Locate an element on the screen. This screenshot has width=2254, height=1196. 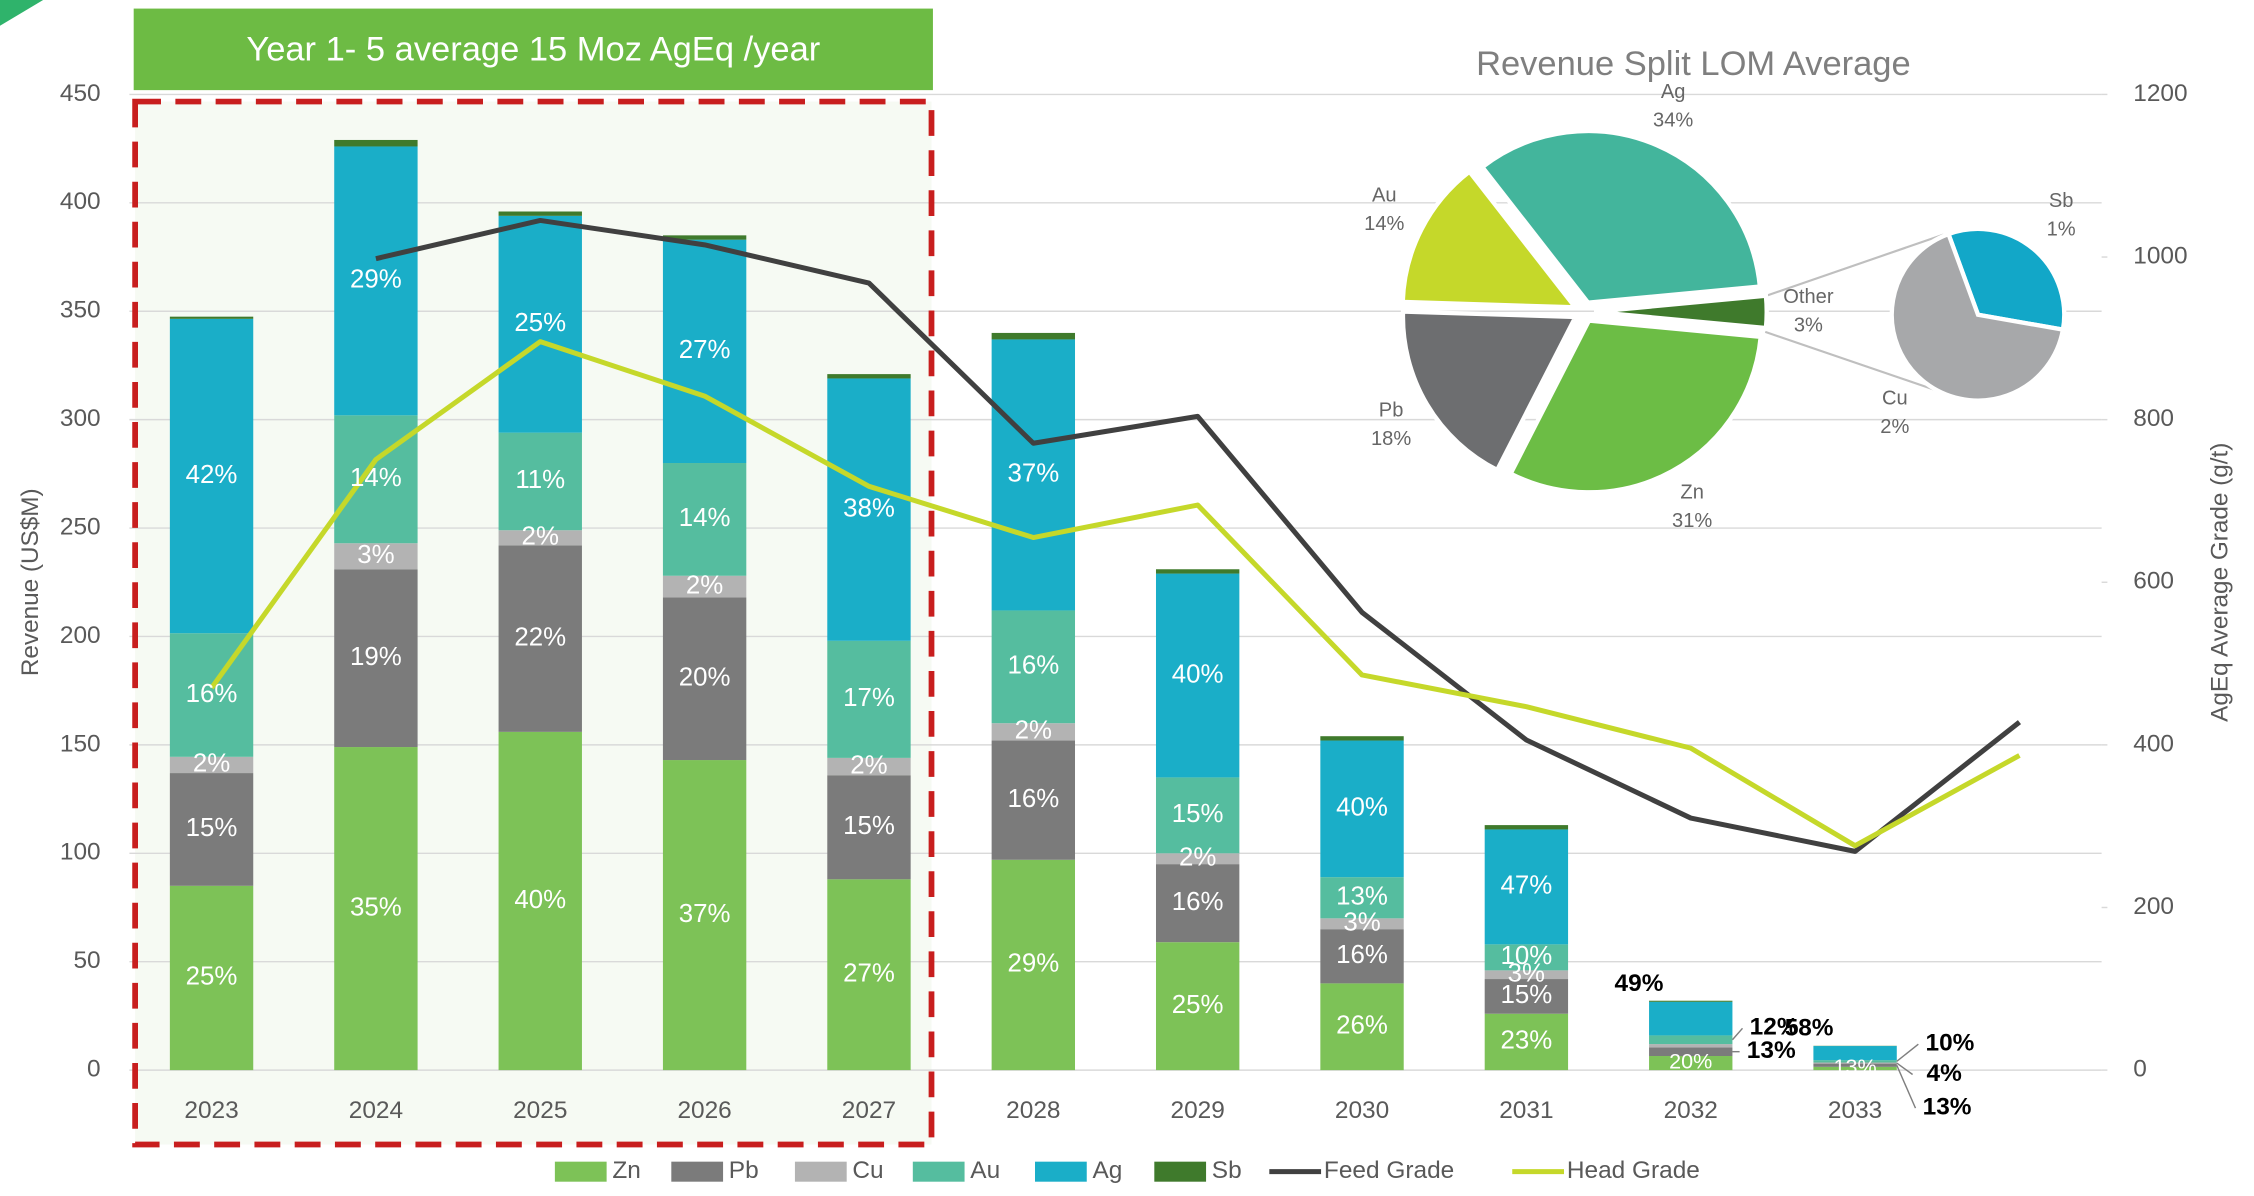
y-tick-label: 100 is located at coordinates (80, 852).